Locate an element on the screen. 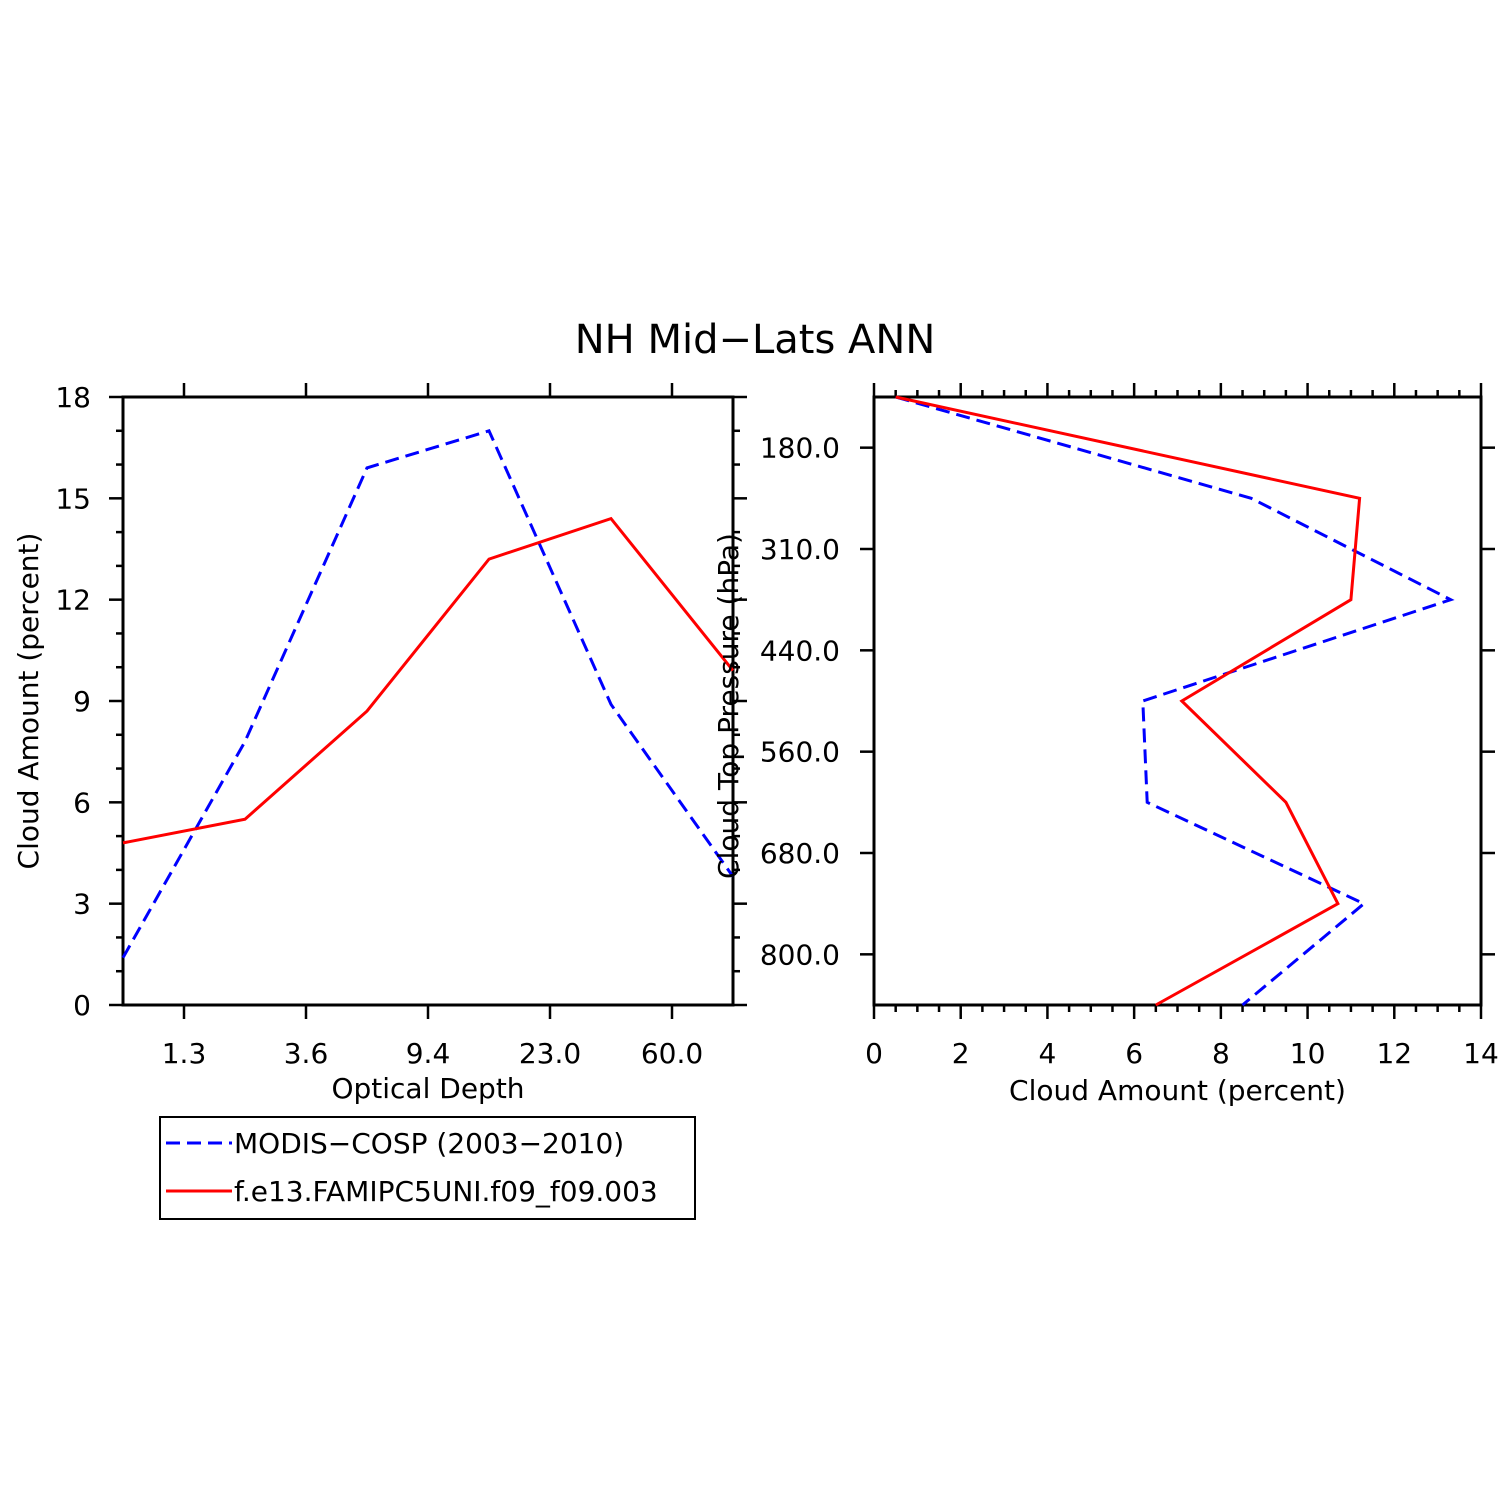  figure-title: NH Mid−Lats ANN is located at coordinates (755, 340).